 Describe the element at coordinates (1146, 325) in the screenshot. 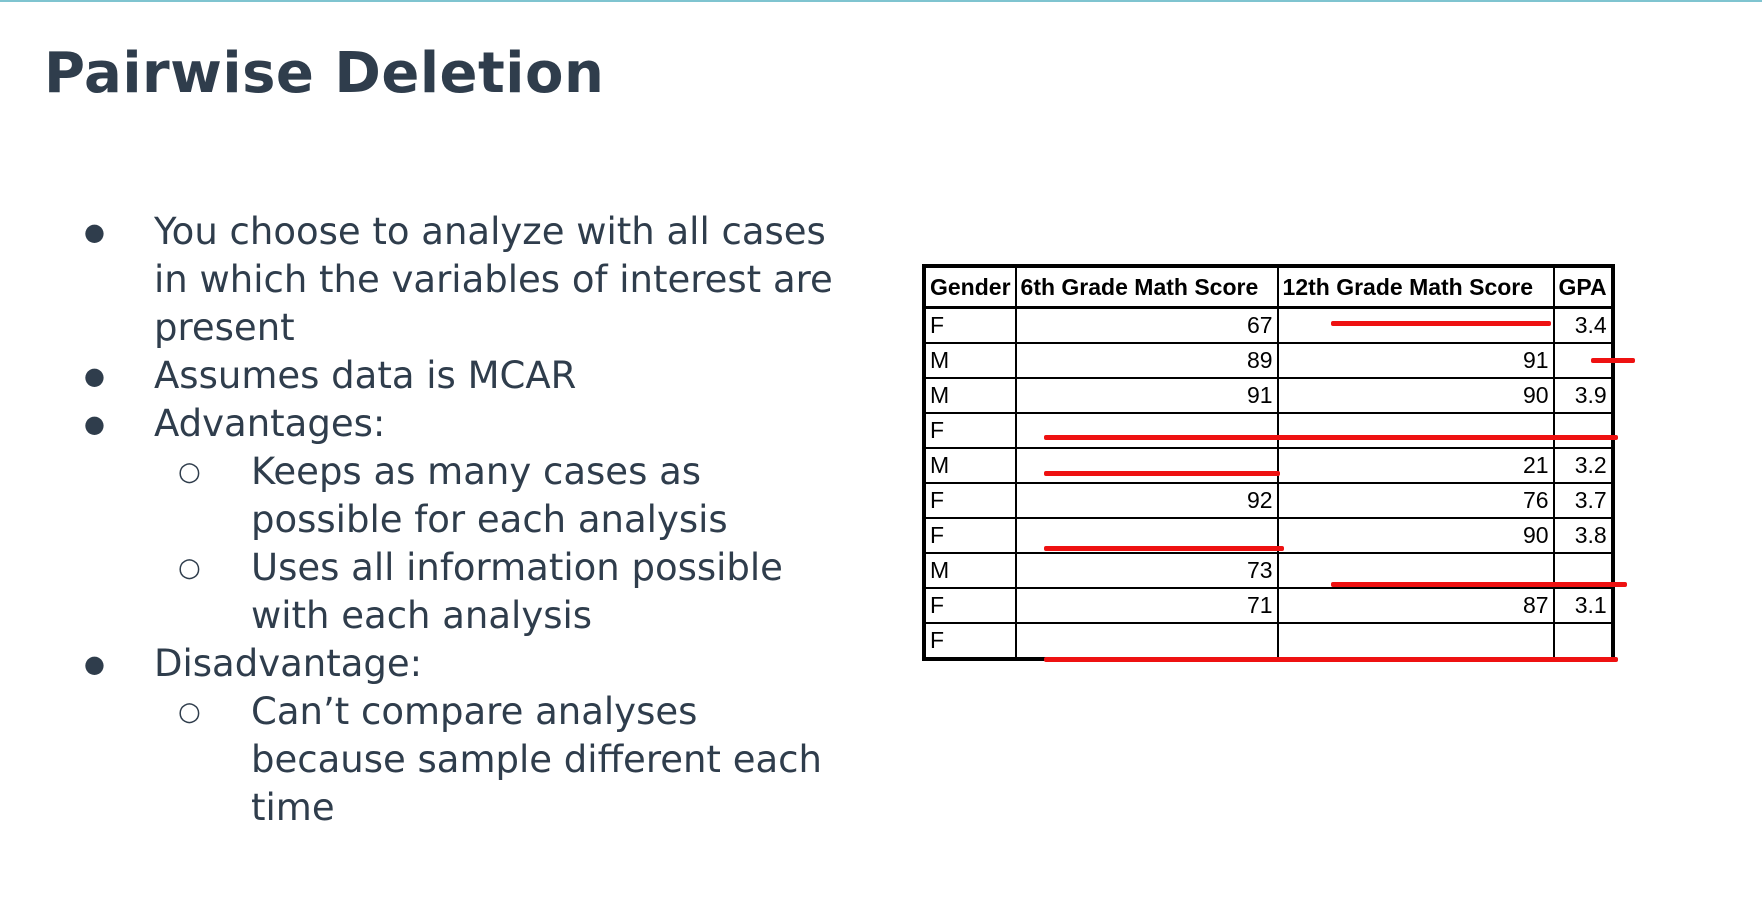

I see `cell-6th-math: 67` at that location.